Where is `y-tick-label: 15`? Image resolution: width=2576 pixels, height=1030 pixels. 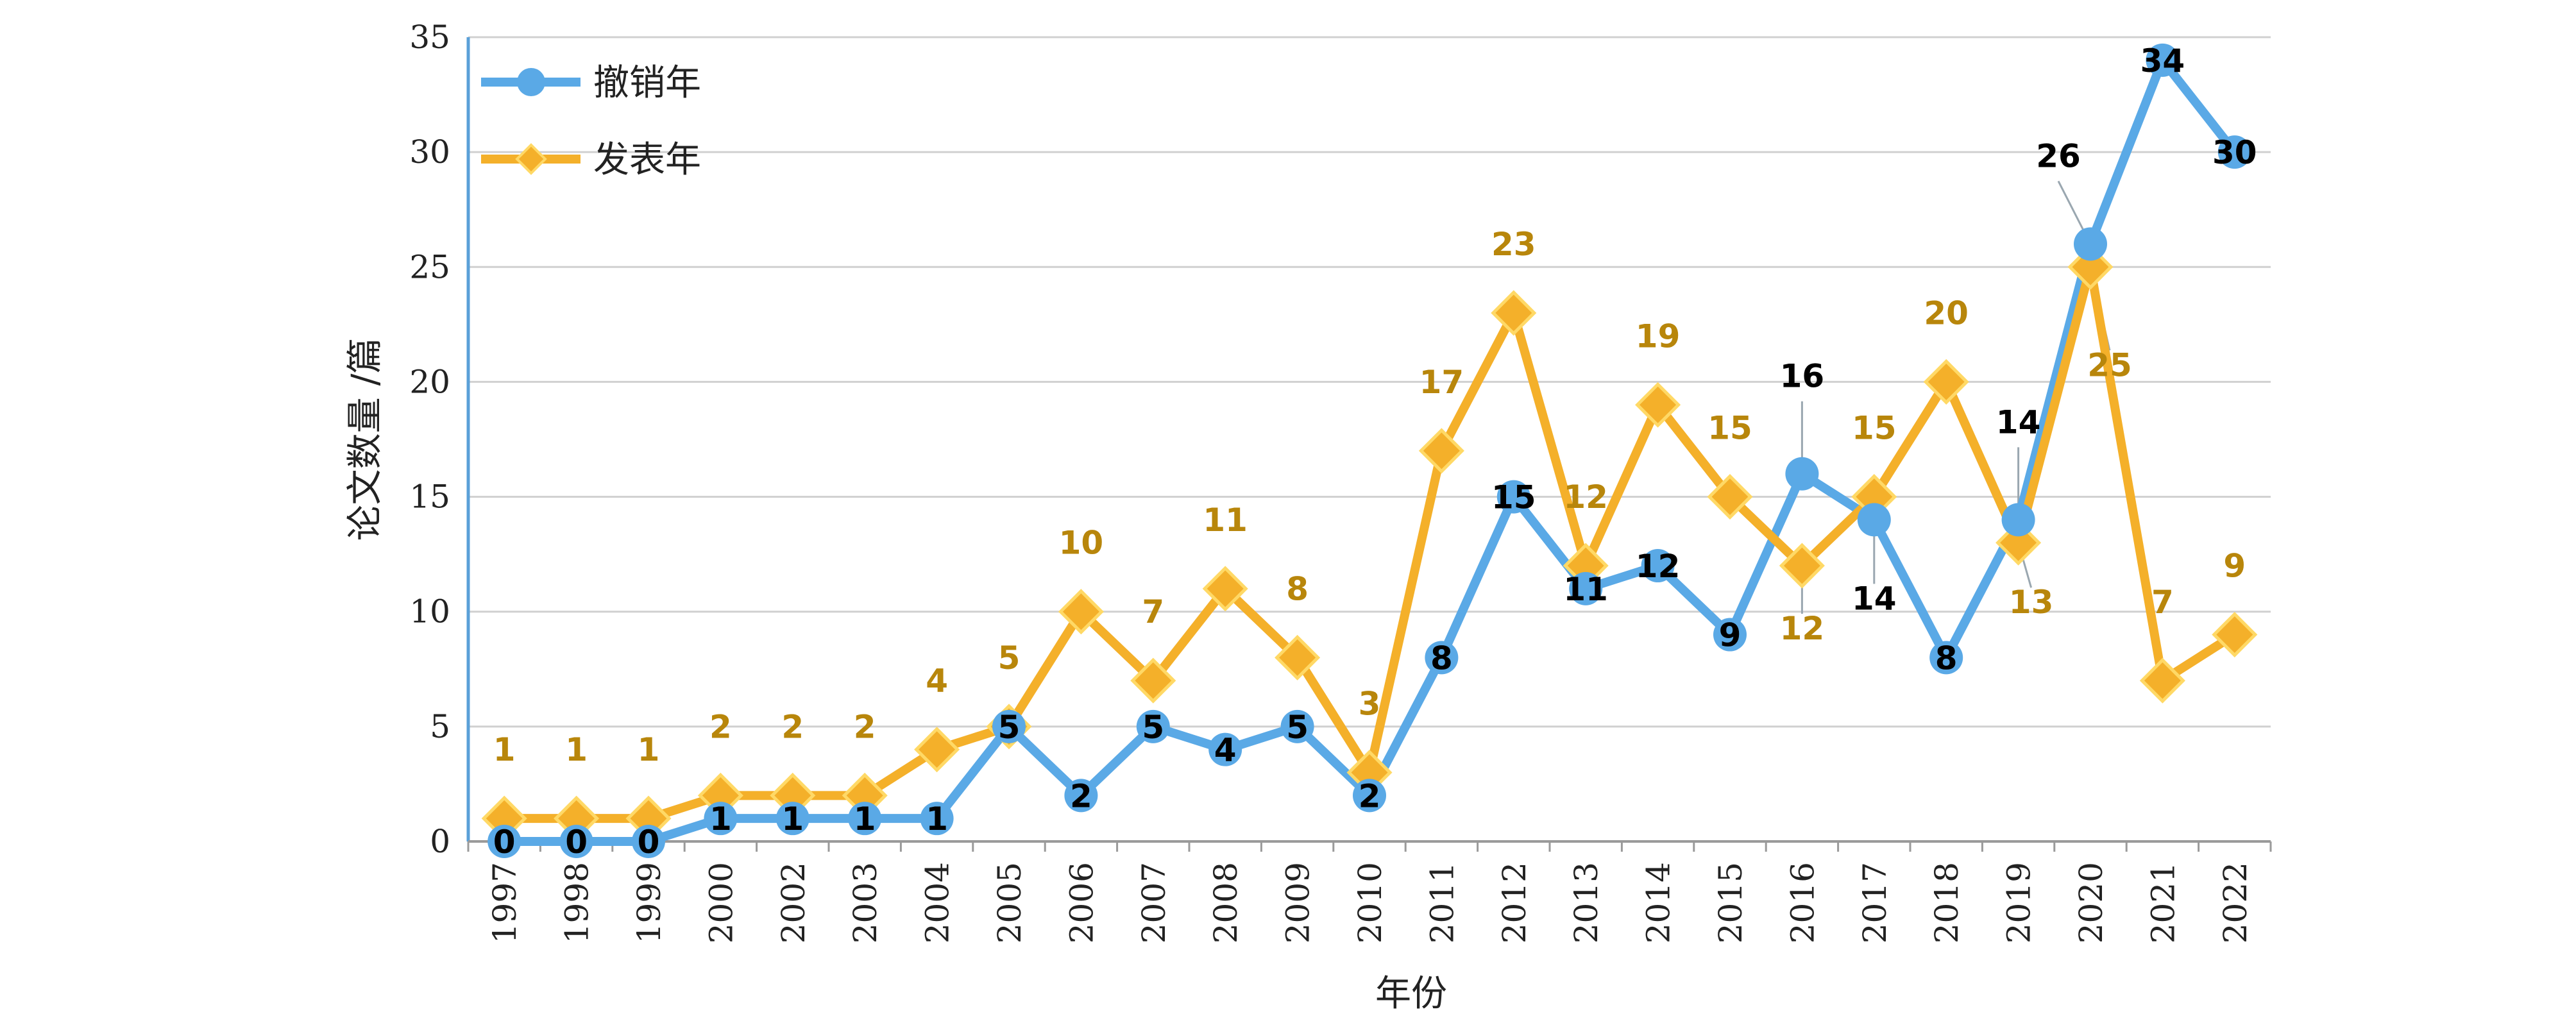 y-tick-label: 15 is located at coordinates (429, 497).